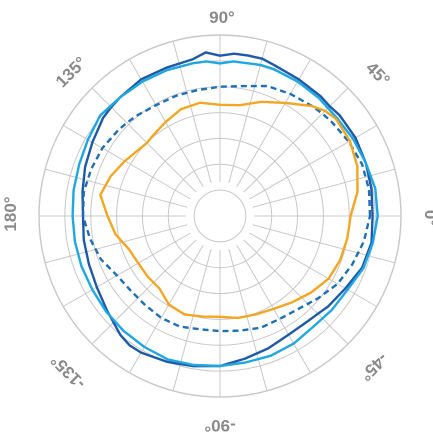 This screenshot has width=433, height=437. What do you see at coordinates (220, 425) in the screenshot?
I see `angle-label-minus-90: -90°` at bounding box center [220, 425].